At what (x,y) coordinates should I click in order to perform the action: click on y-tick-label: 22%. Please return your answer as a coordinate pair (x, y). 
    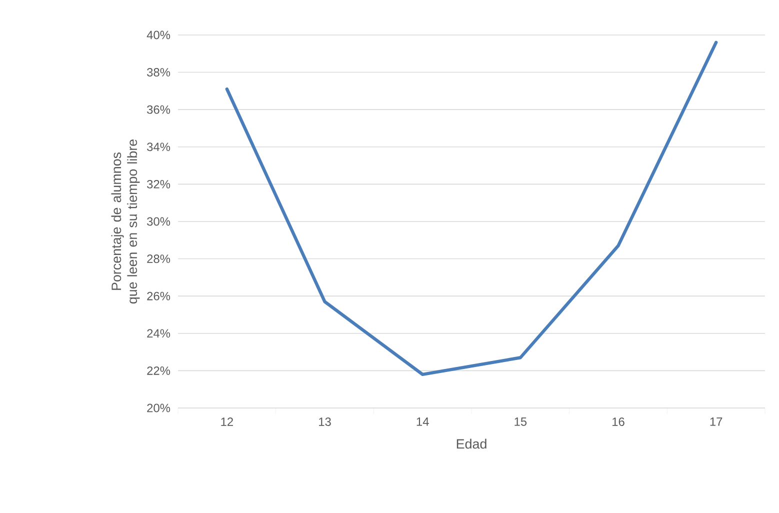
    Looking at the image, I should click on (158, 370).